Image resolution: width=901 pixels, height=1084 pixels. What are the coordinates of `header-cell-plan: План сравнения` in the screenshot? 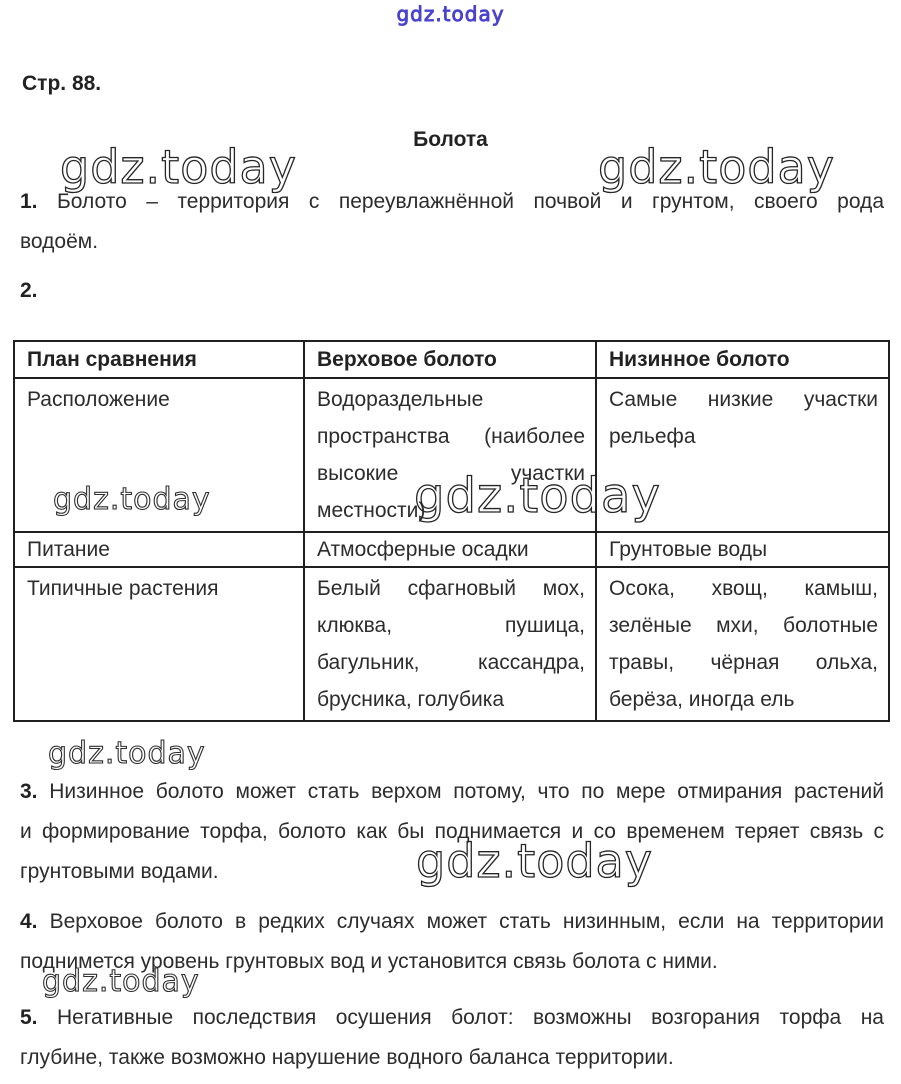 It's located at (159, 359).